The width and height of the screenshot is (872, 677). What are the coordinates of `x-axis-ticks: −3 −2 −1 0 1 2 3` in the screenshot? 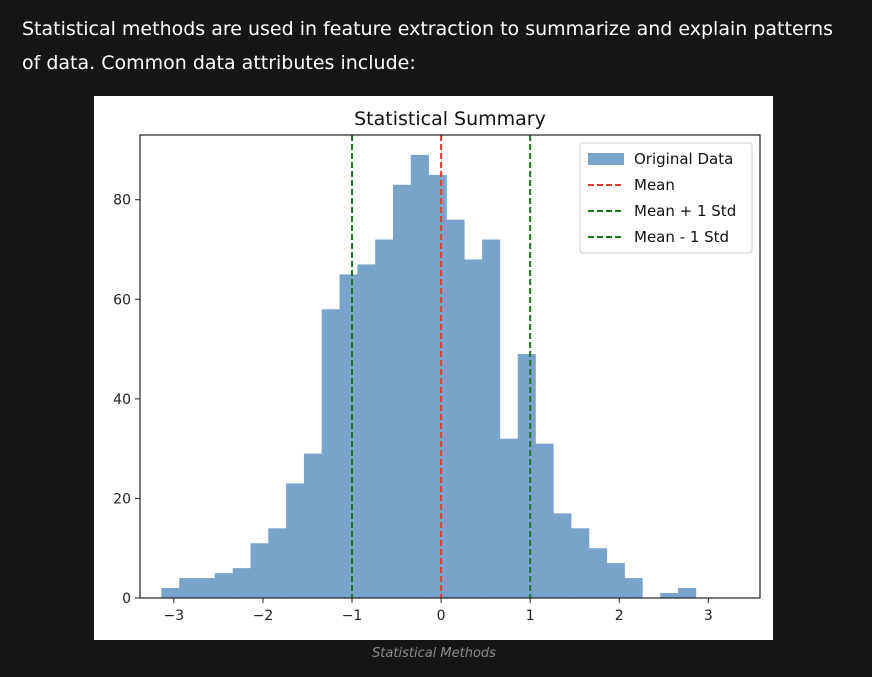 It's located at (438, 611).